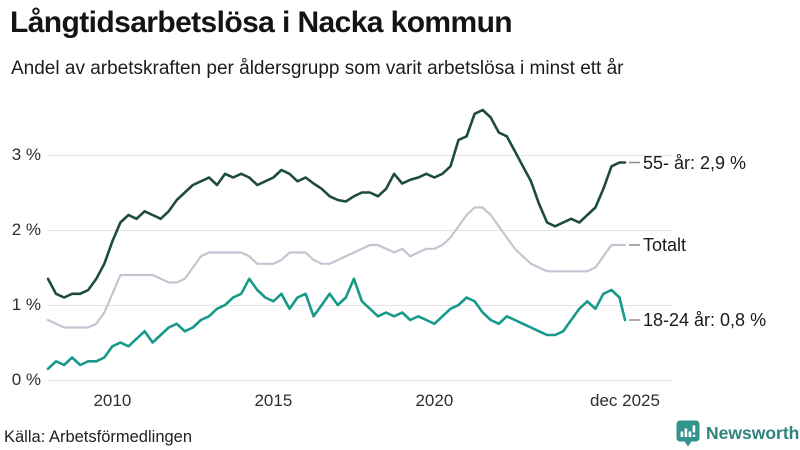 This screenshot has width=800, height=450. I want to click on series-end-label-0: 55- år: 2,9 %, so click(695, 162).